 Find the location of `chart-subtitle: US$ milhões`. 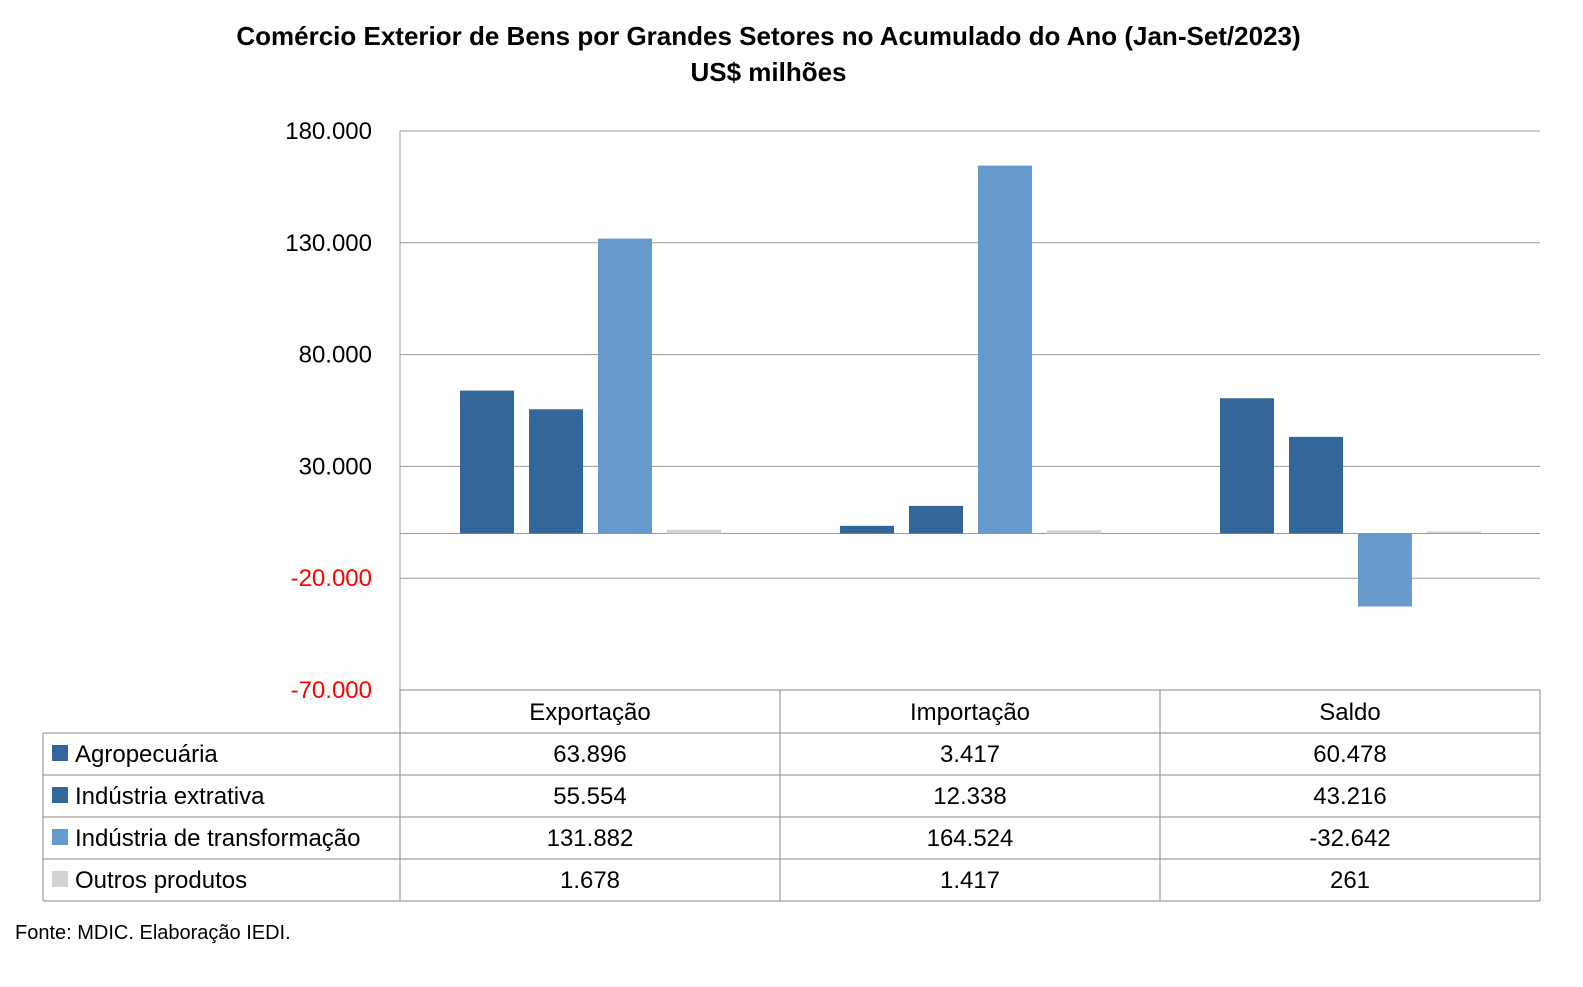

chart-subtitle: US$ milhões is located at coordinates (768, 72).